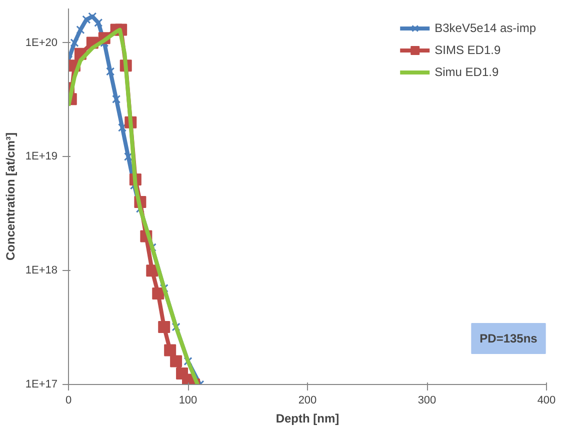 The image size is (566, 428). I want to click on x-tick-label: 200, so click(307, 400).